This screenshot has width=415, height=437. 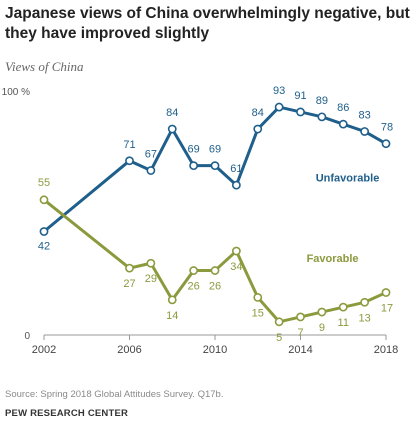 I want to click on favorable-data-label: 17, so click(x=387, y=309).